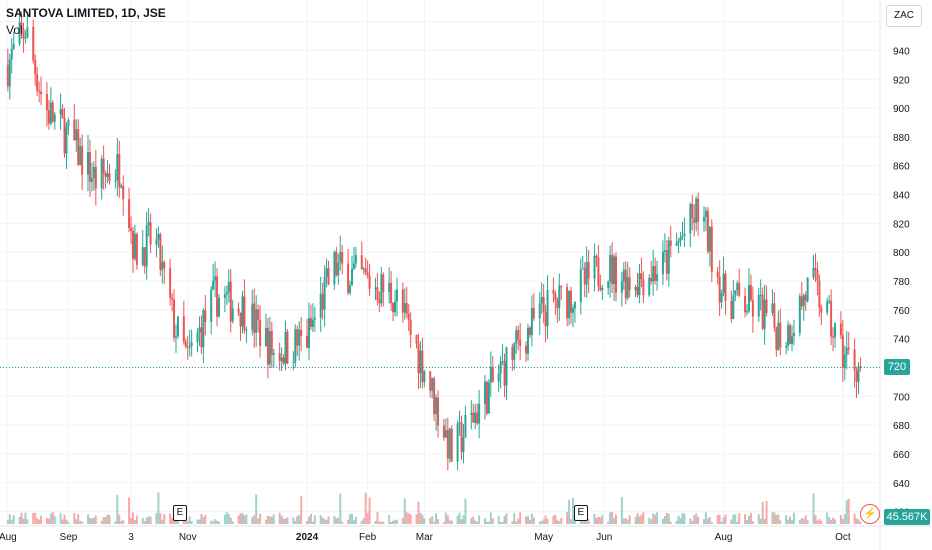 The height and width of the screenshot is (550, 932). Describe the element at coordinates (724, 537) in the screenshot. I see `x-tick-label: Aug` at that location.